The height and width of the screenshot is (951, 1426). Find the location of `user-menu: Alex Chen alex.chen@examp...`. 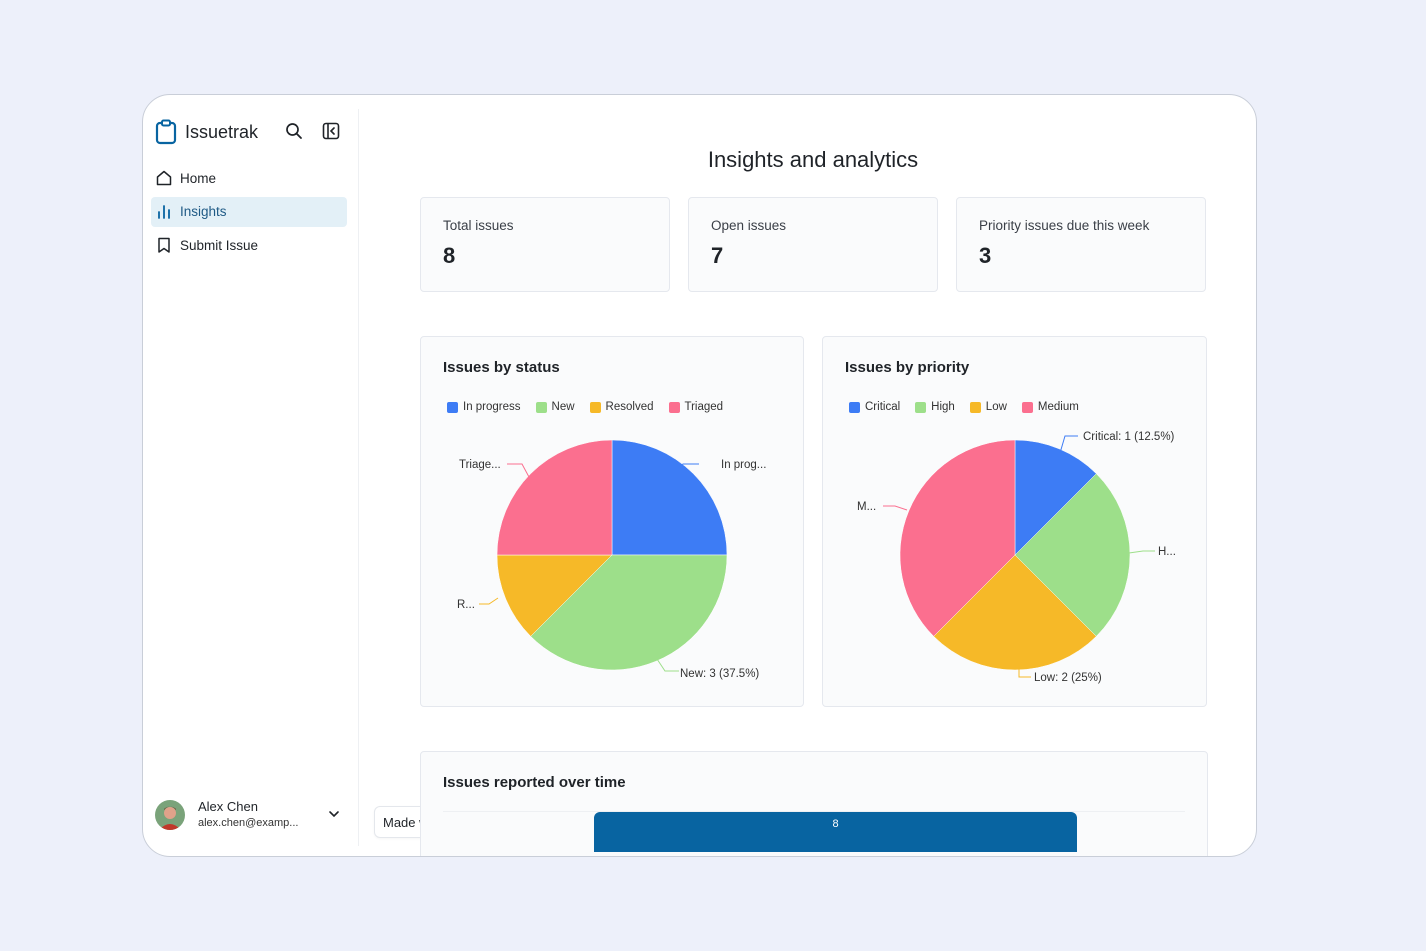

user-menu: Alex Chen alex.chen@examp... is located at coordinates (250, 815).